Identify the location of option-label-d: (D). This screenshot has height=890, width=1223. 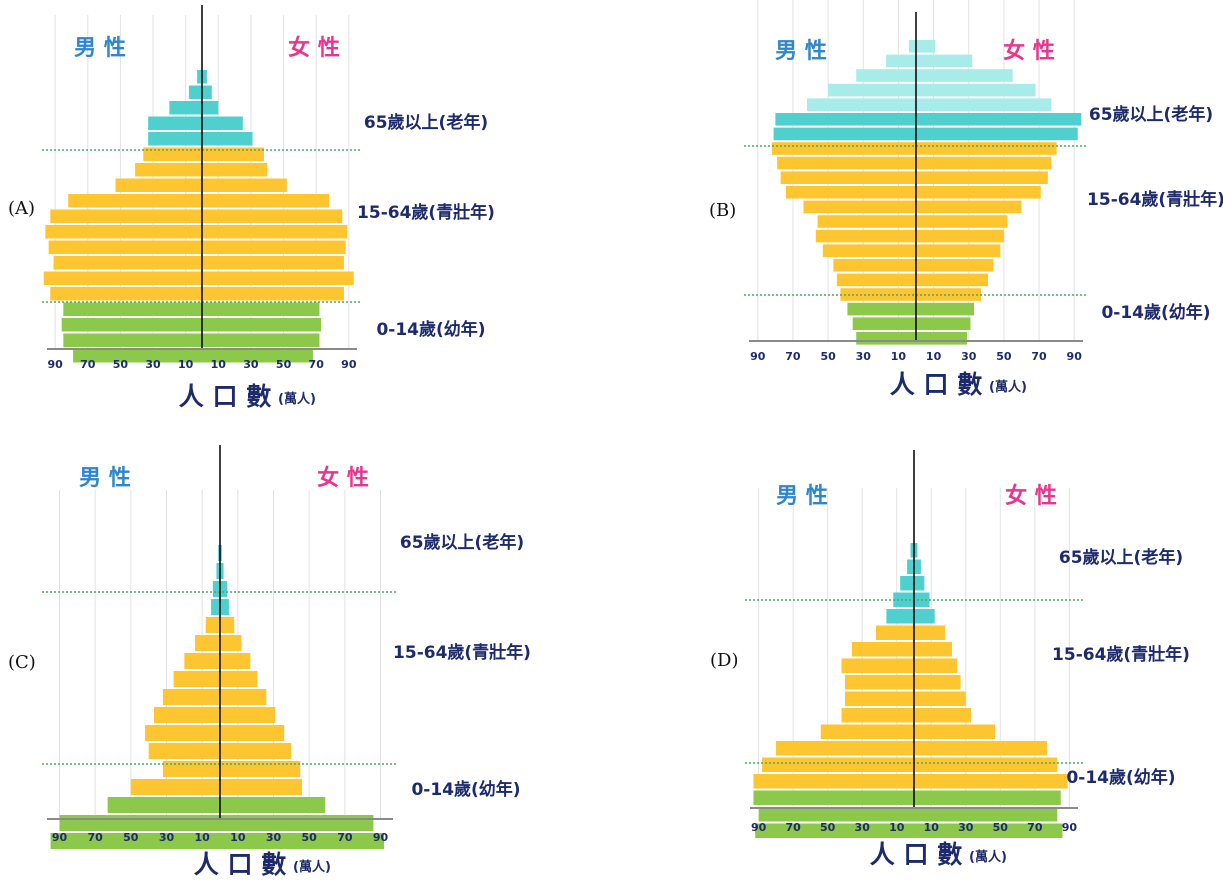
(724, 660).